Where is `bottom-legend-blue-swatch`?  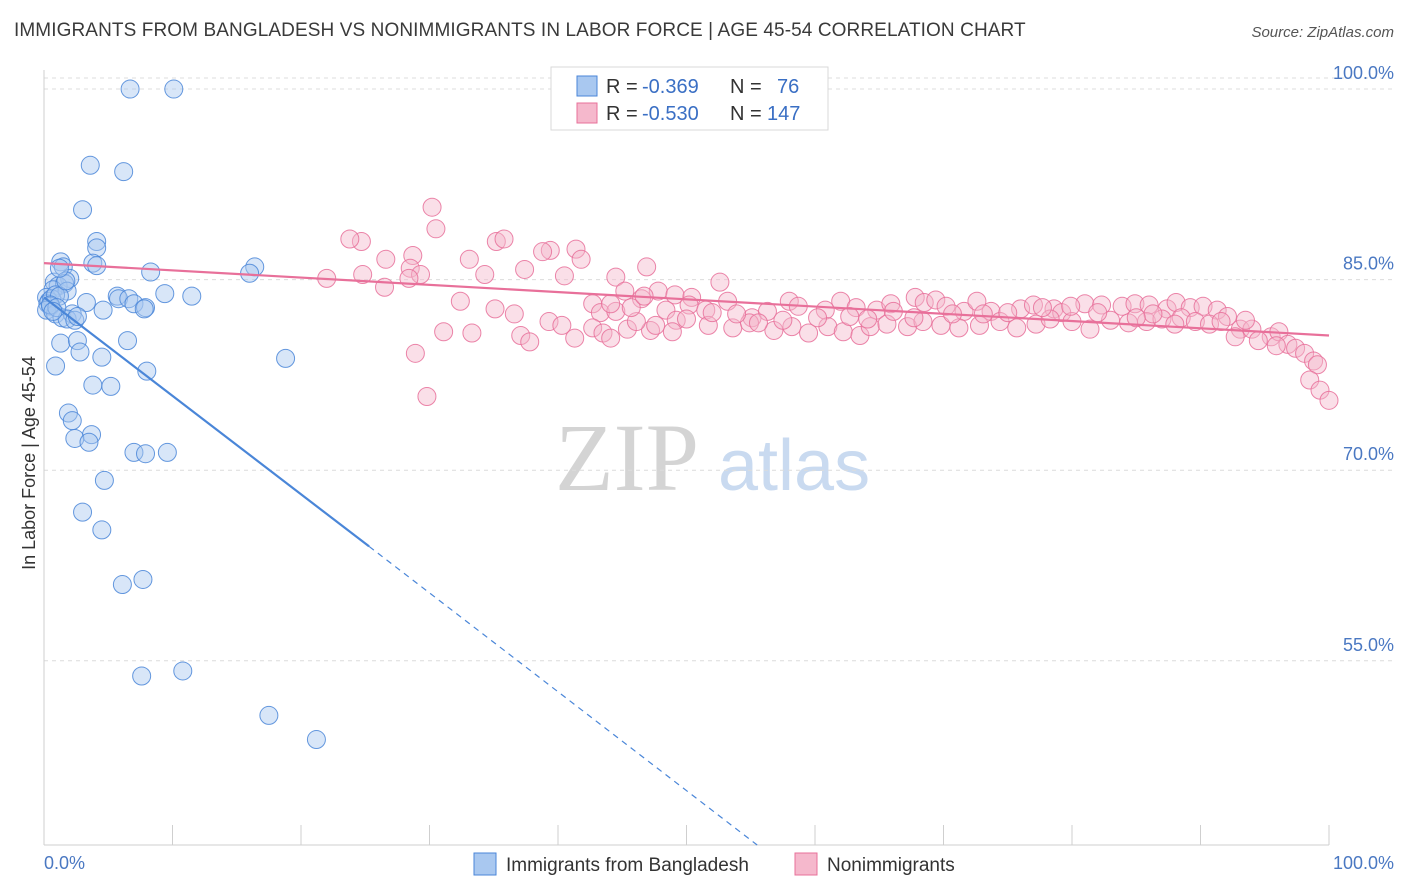 bottom-legend-blue-swatch is located at coordinates (485, 864).